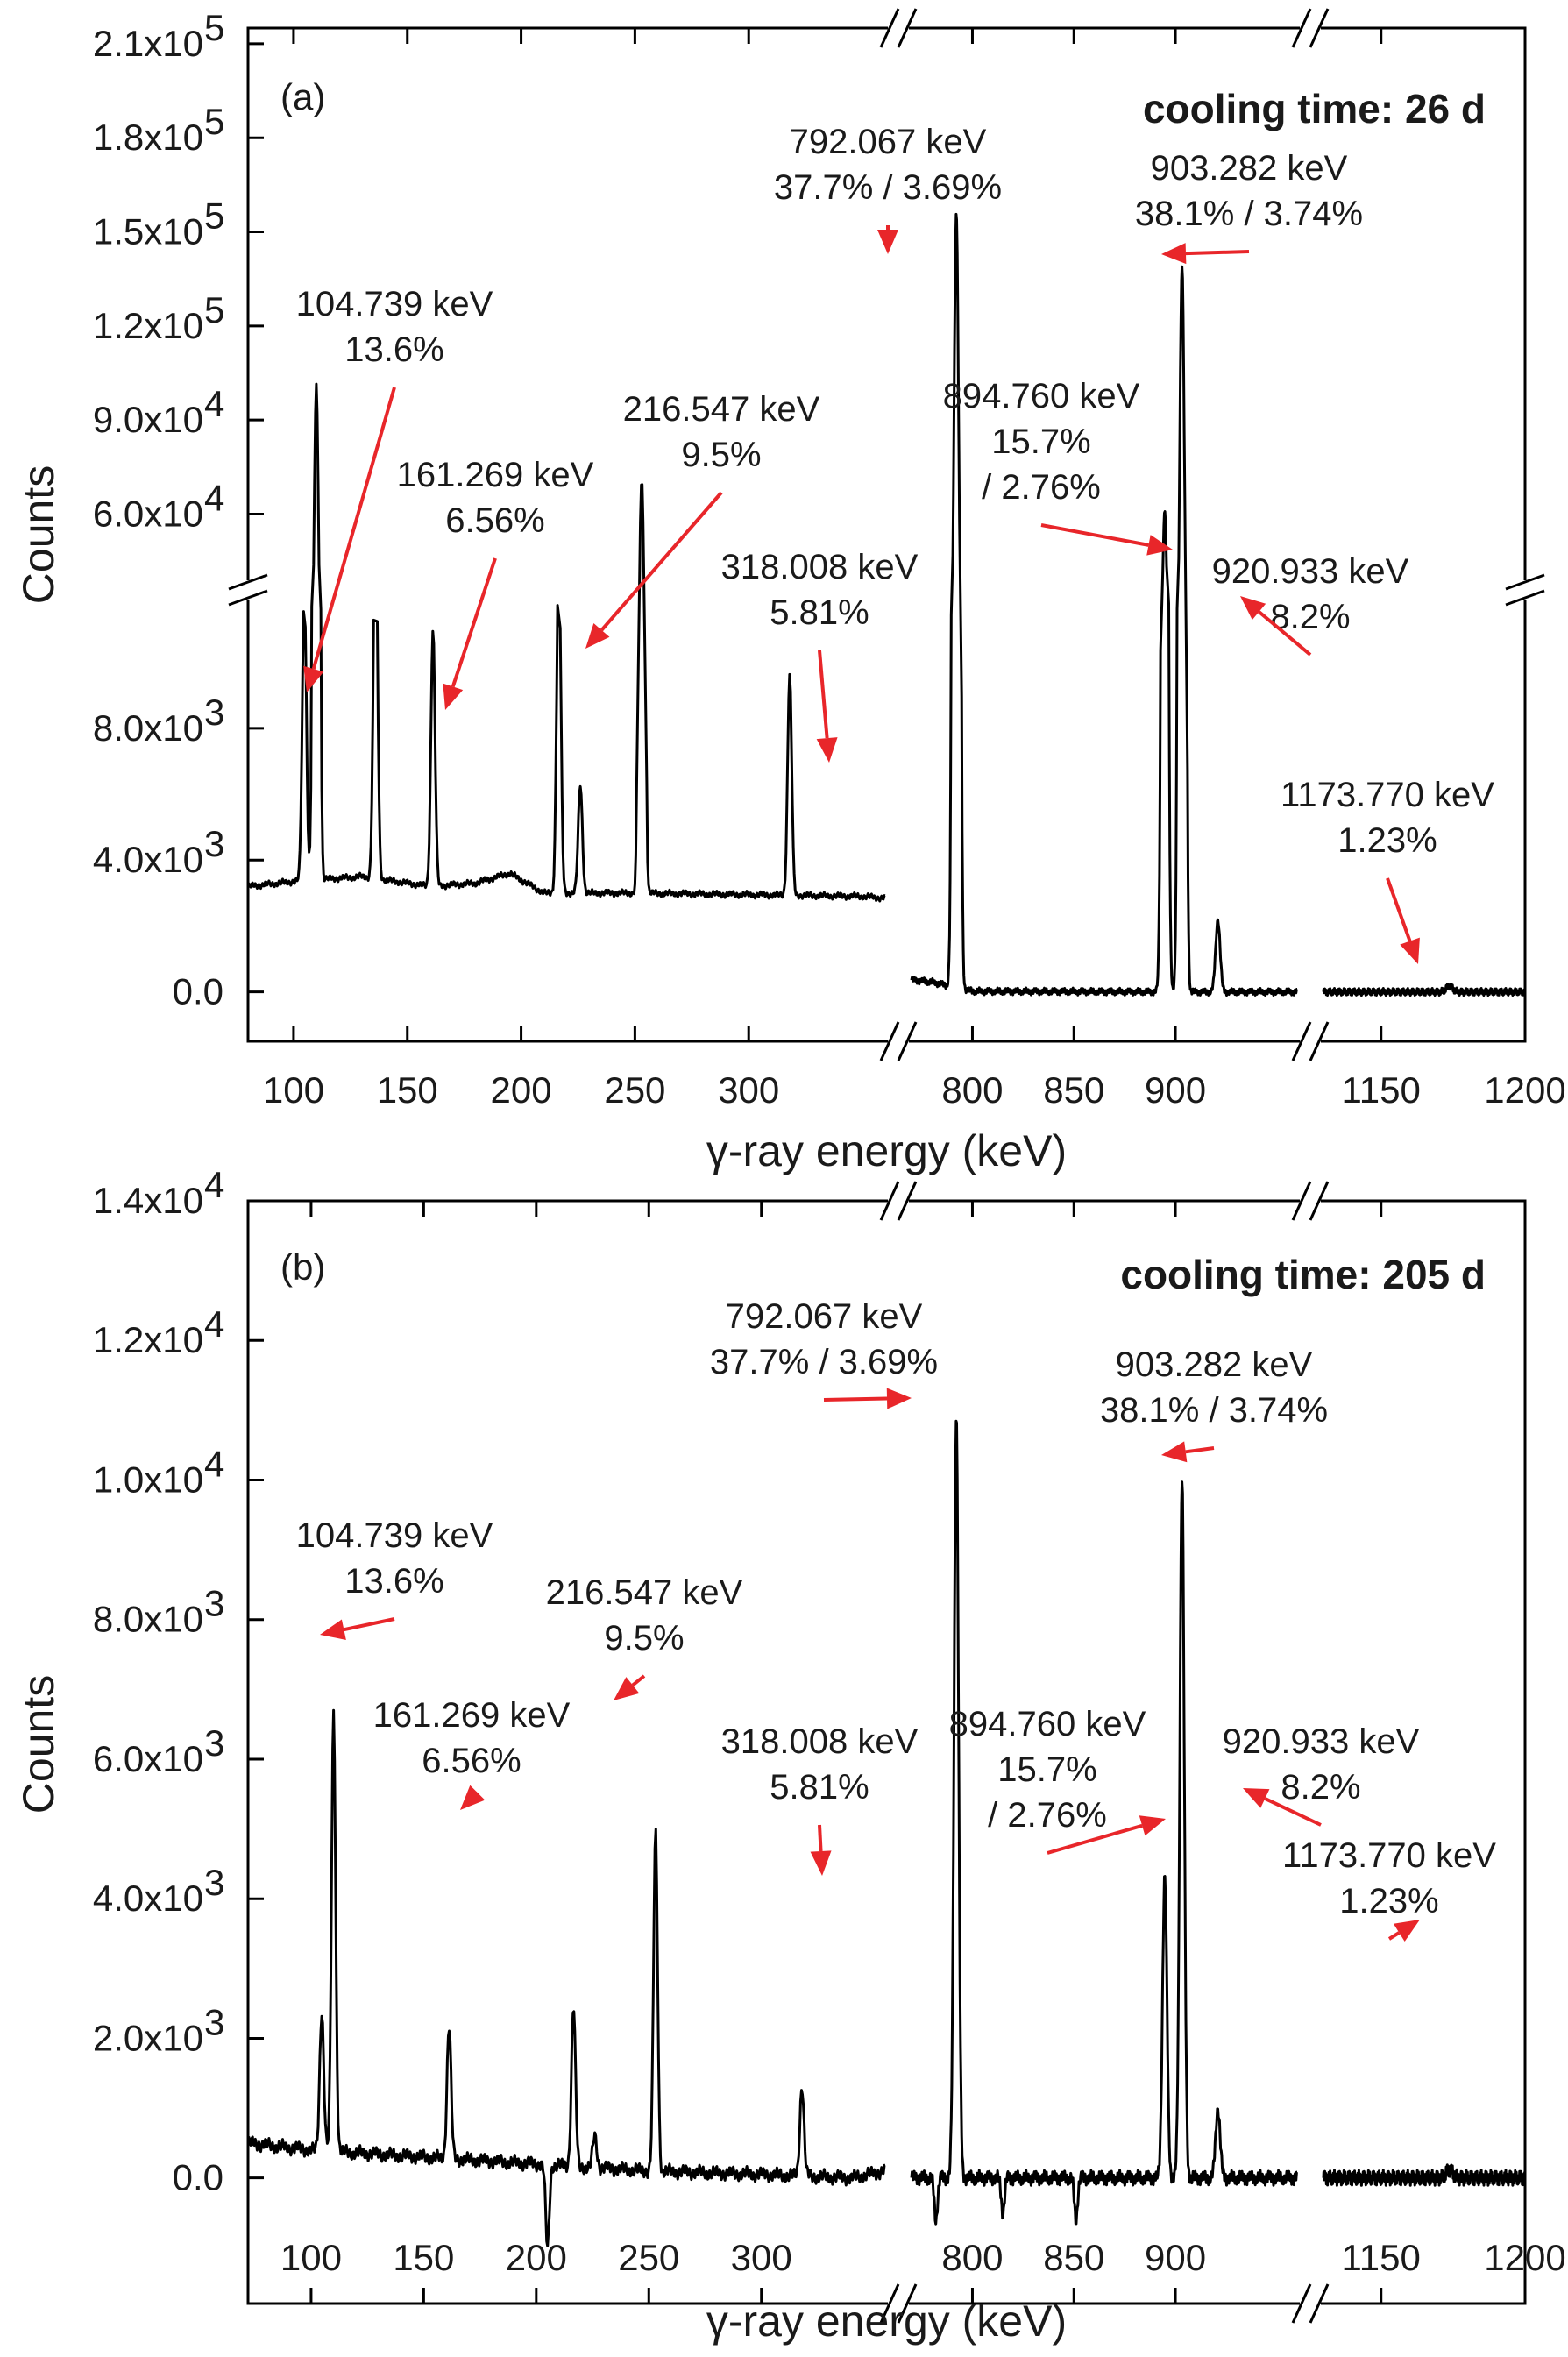 The width and height of the screenshot is (1568, 2357). What do you see at coordinates (1314, 108) in the screenshot?
I see `cooling-time-label: cooling time: 26 d` at bounding box center [1314, 108].